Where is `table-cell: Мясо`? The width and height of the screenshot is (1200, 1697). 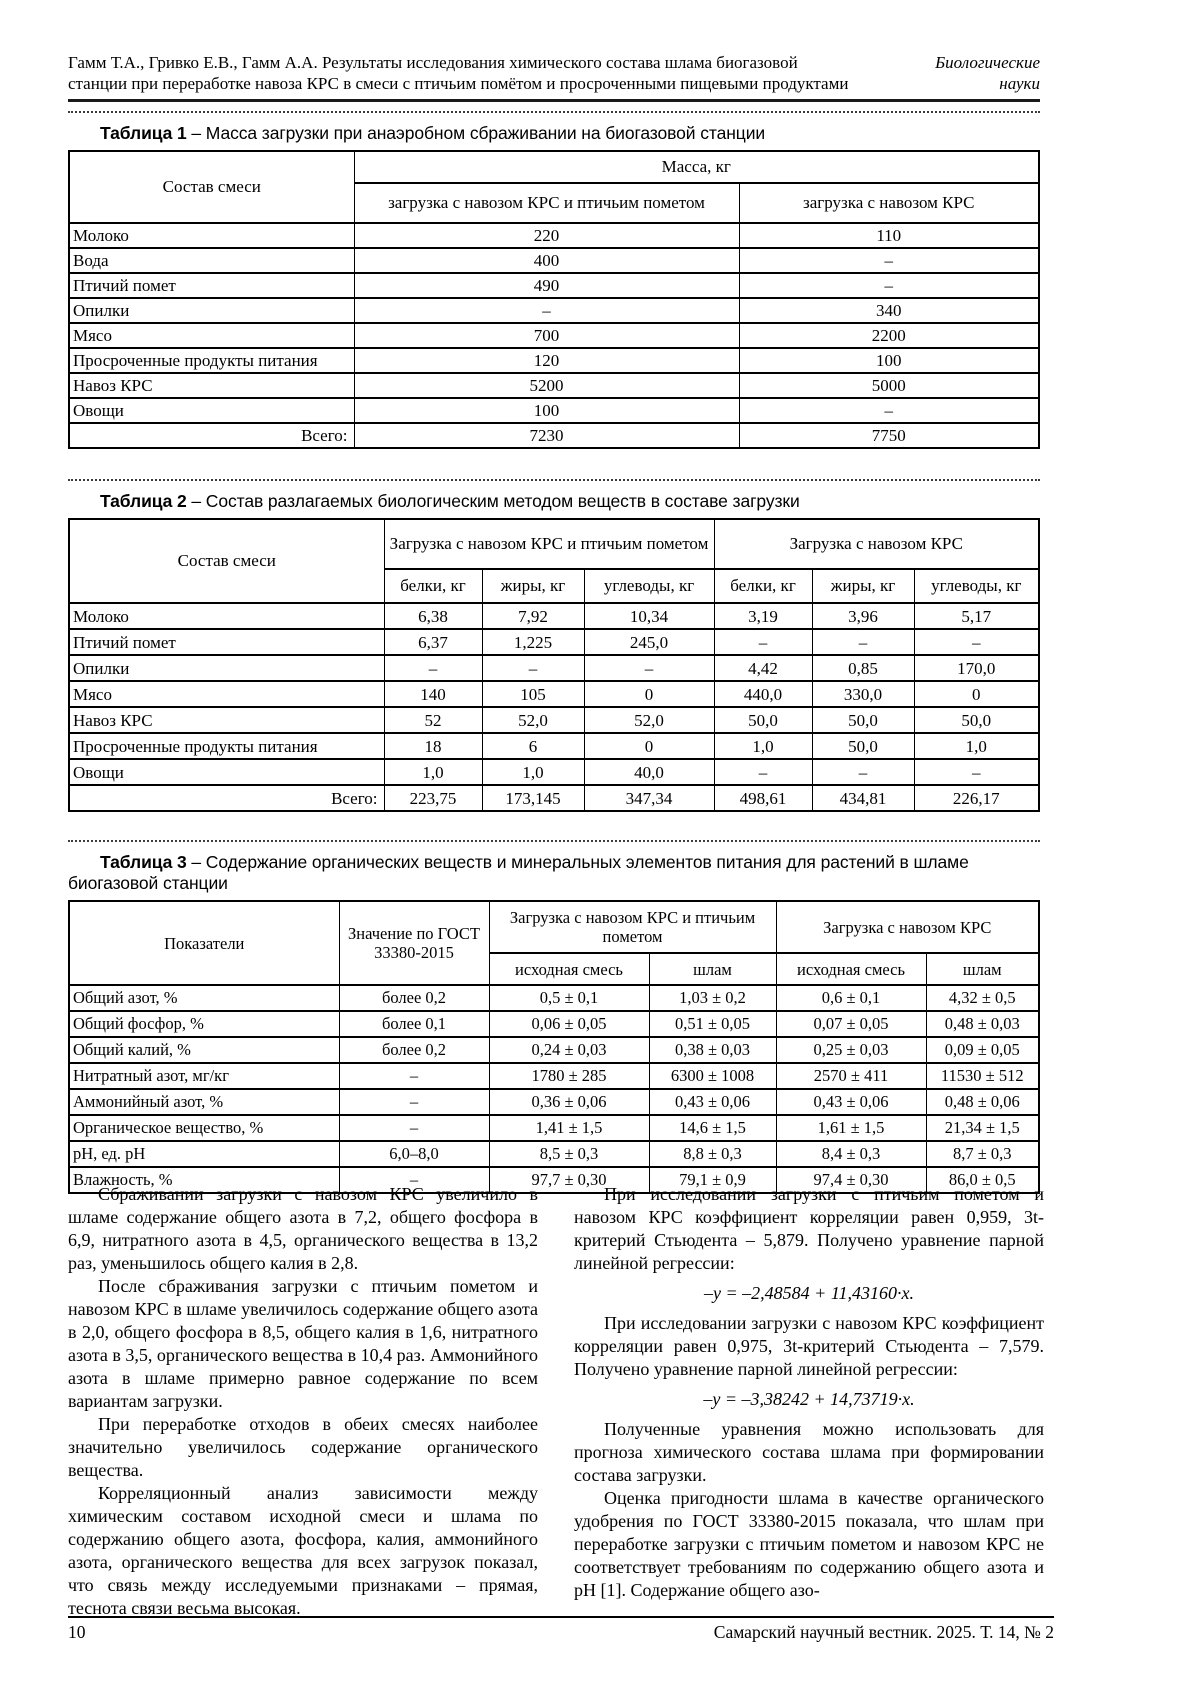 table-cell: Мясо is located at coordinates (226, 694).